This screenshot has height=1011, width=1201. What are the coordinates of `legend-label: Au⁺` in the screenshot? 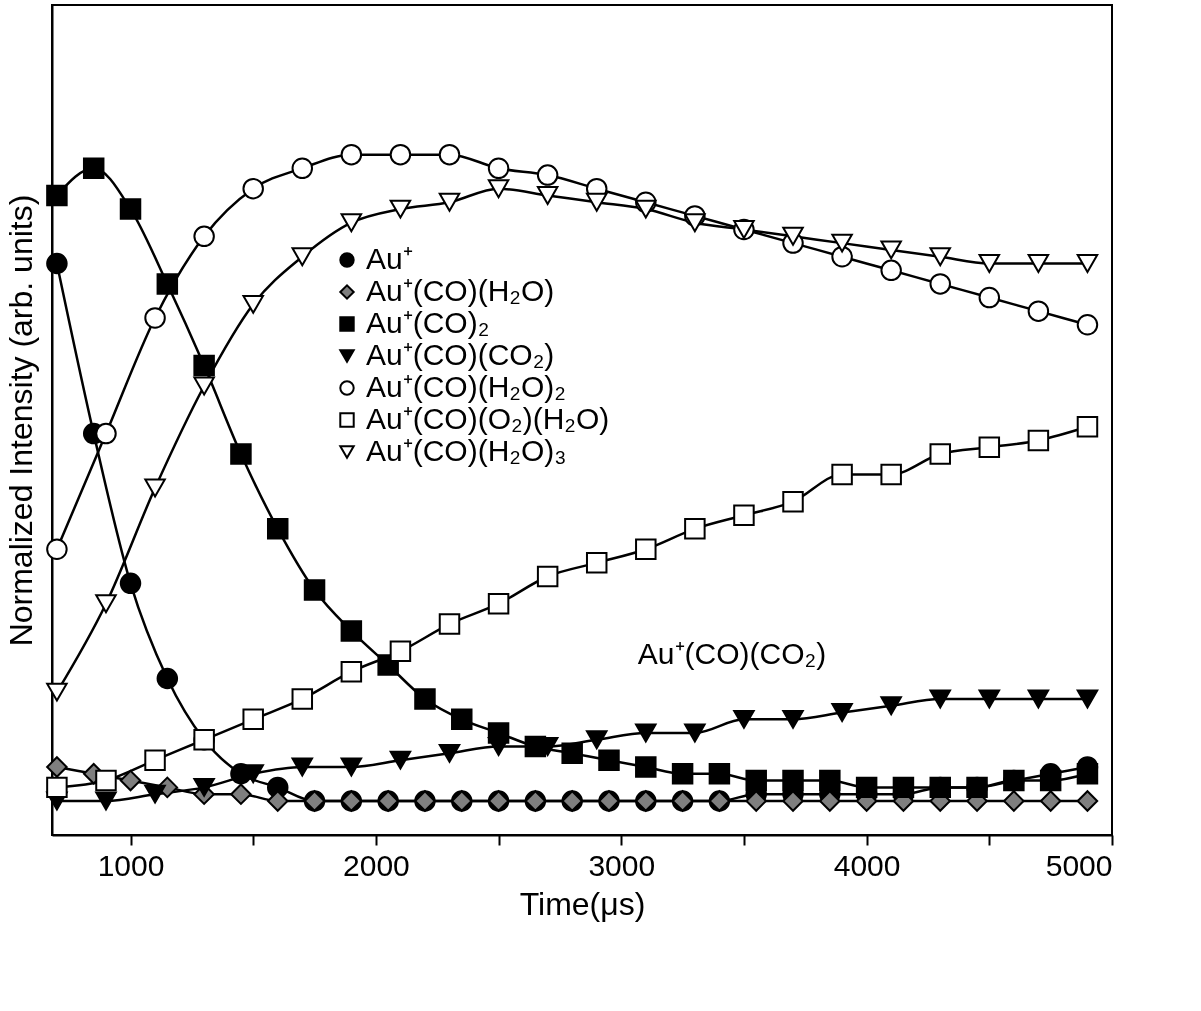 It's located at (389, 258).